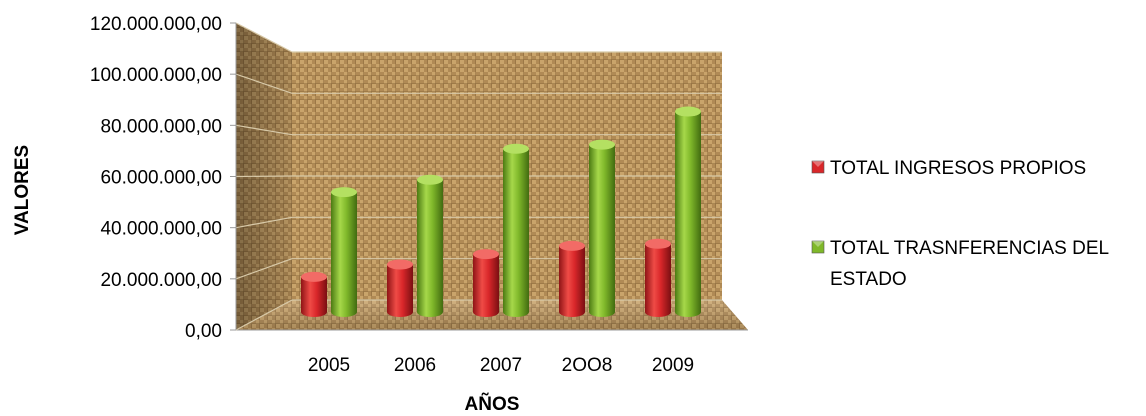  What do you see at coordinates (22, 190) in the screenshot?
I see `y-axis-title: VALORES` at bounding box center [22, 190].